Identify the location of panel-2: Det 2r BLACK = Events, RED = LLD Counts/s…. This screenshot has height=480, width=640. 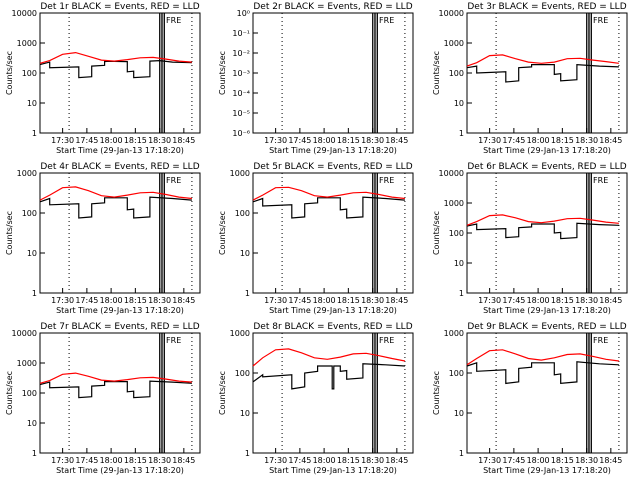
(316, 78).